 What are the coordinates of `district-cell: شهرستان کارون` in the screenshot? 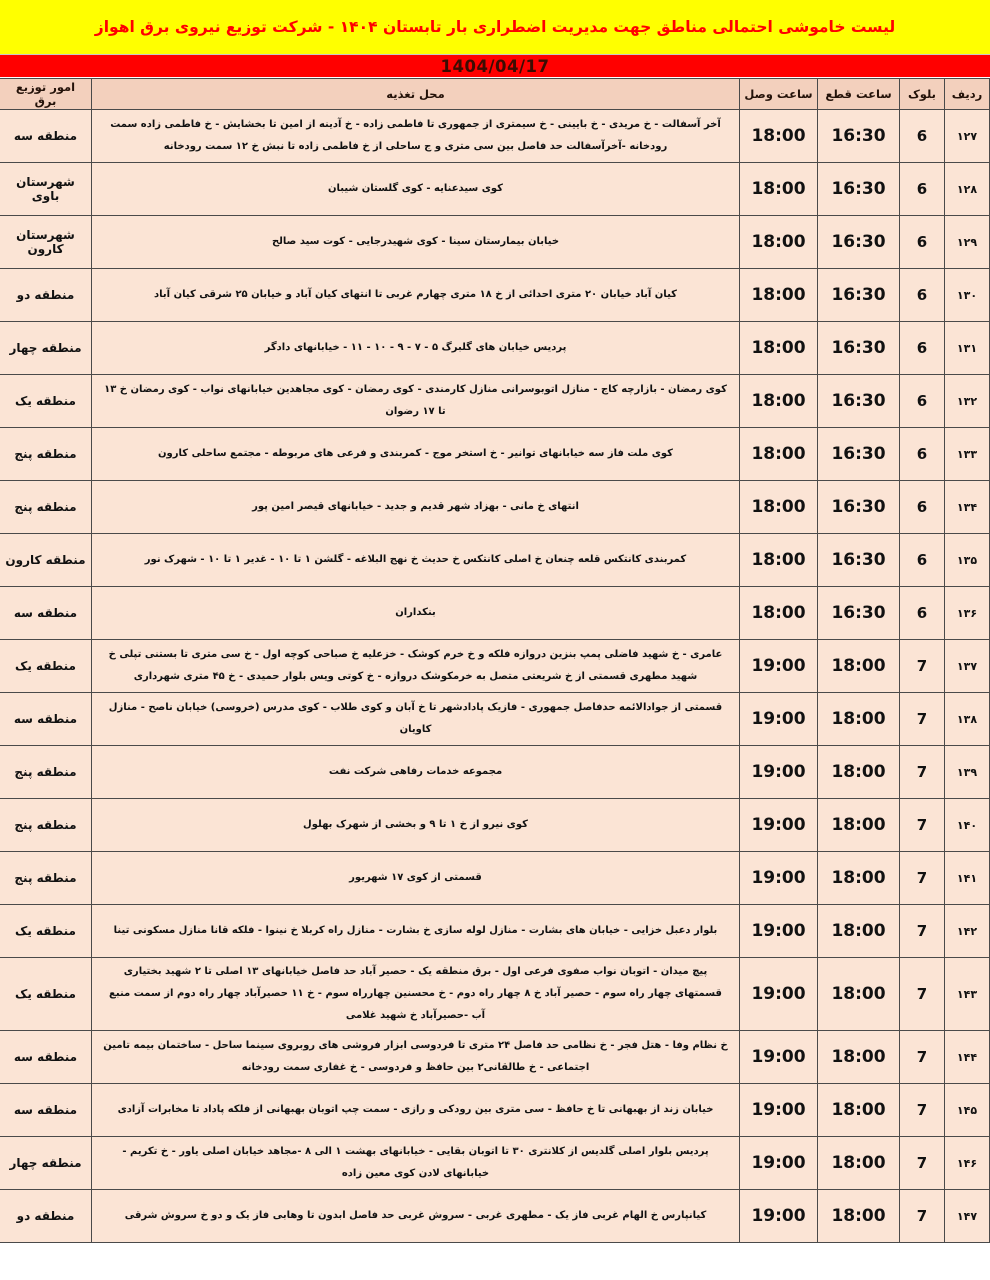 It's located at (46, 242).